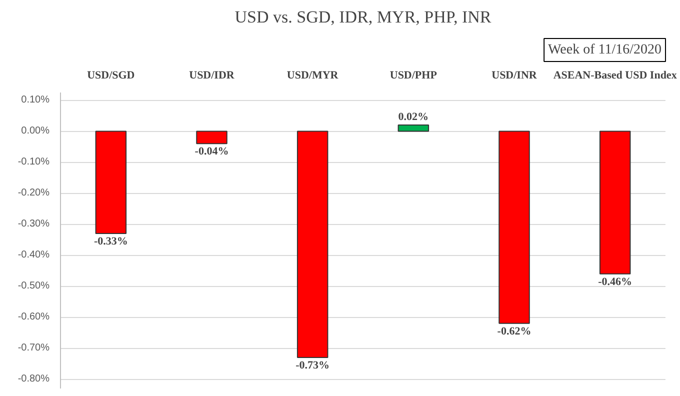 Image resolution: width=680 pixels, height=396 pixels. Describe the element at coordinates (34, 224) in the screenshot. I see `y-tick-label: -0.30%` at that location.